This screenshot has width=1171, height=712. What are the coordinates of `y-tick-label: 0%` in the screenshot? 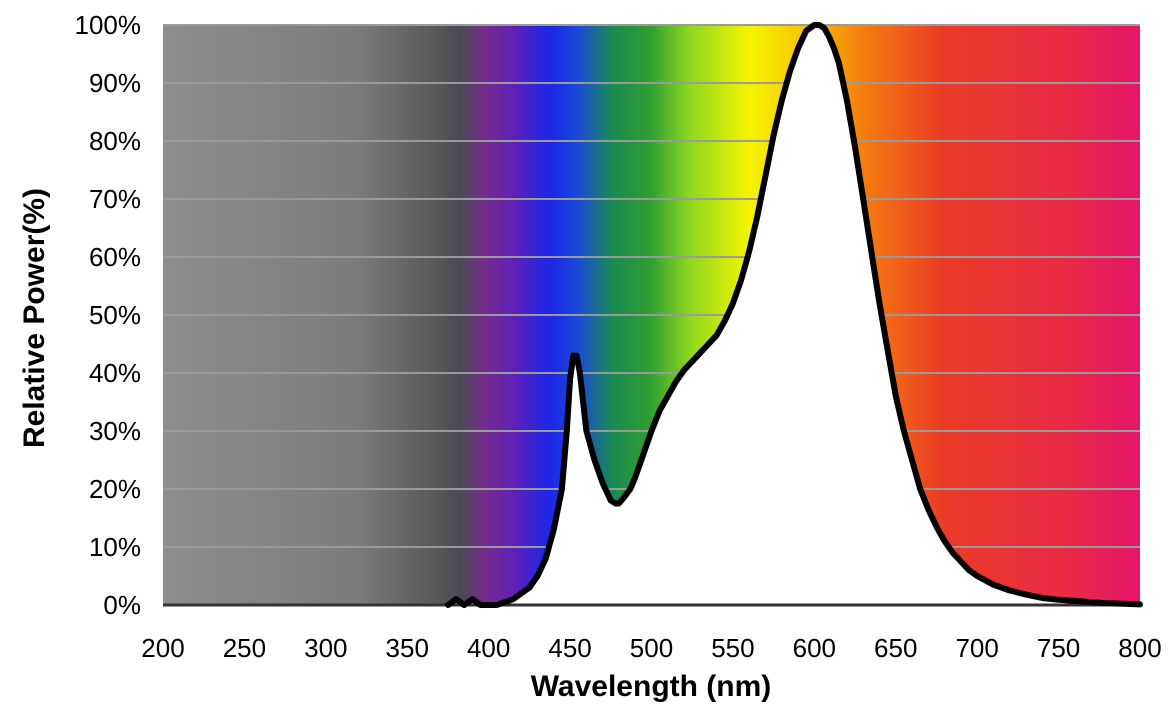 It's located at (122, 605).